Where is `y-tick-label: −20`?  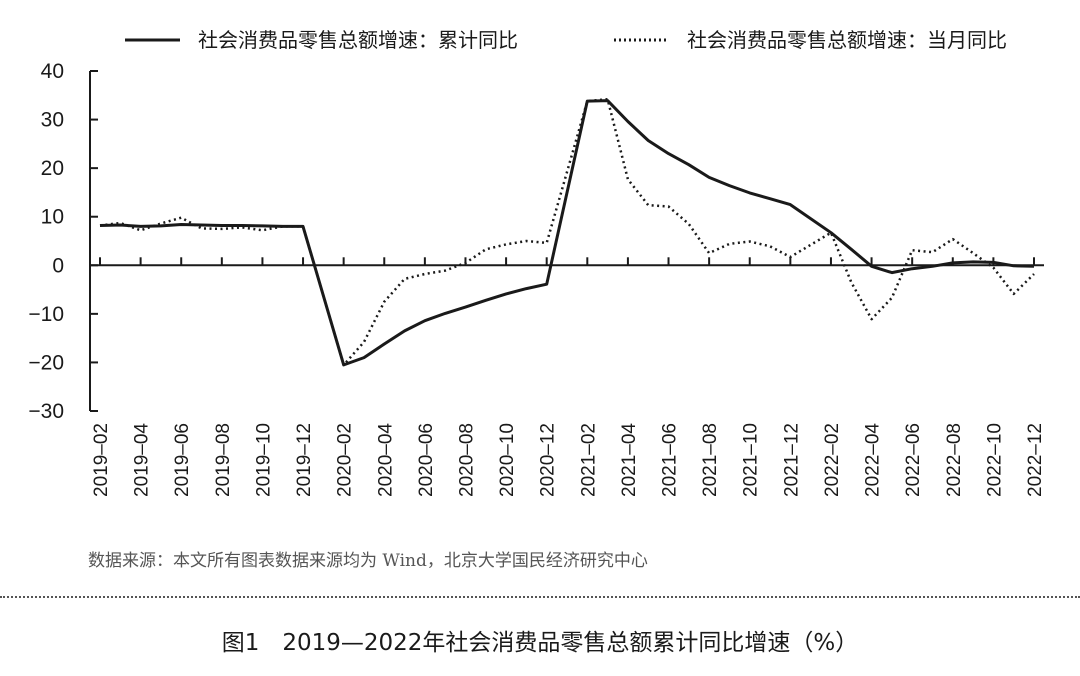
y-tick-label: −20 is located at coordinates (46, 362).